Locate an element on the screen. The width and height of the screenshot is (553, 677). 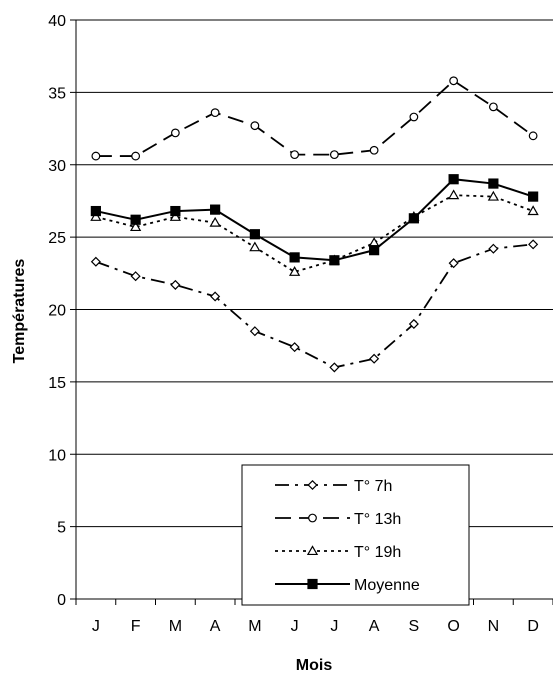
x-tick-label: N is located at coordinates (494, 626).